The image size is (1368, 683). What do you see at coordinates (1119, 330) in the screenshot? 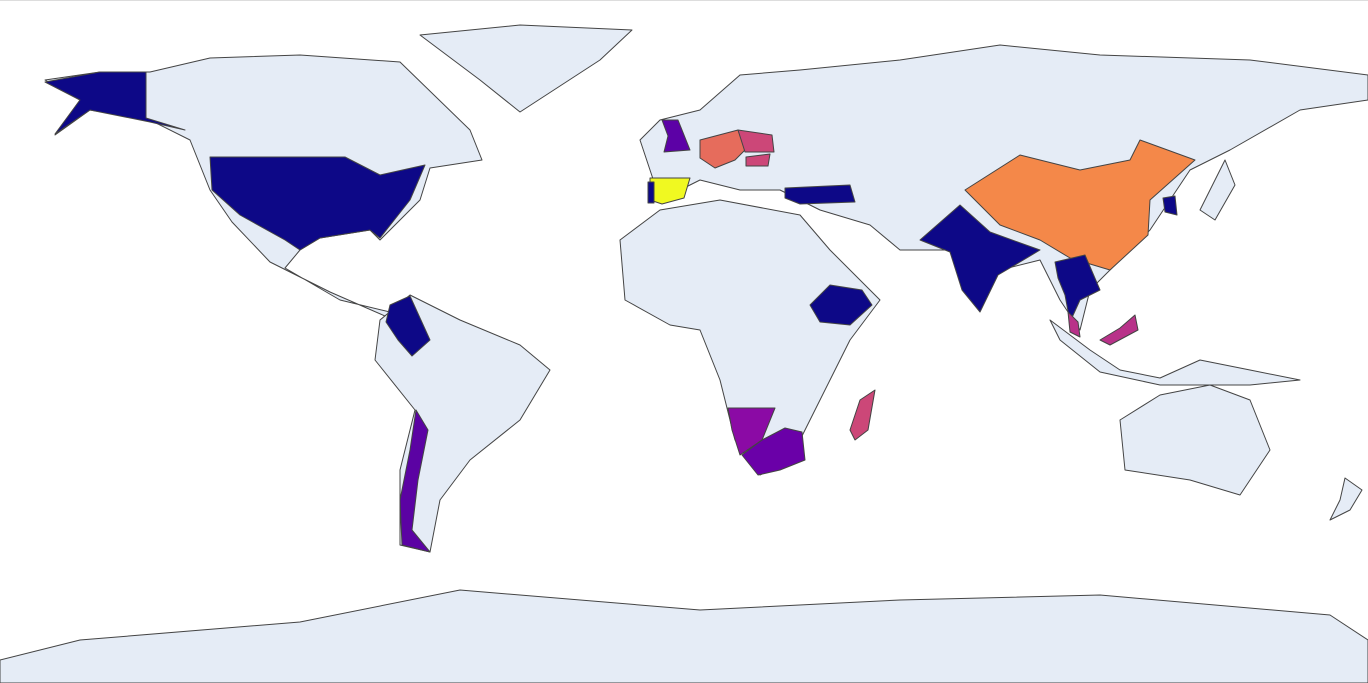
I see `region-borneo` at bounding box center [1119, 330].